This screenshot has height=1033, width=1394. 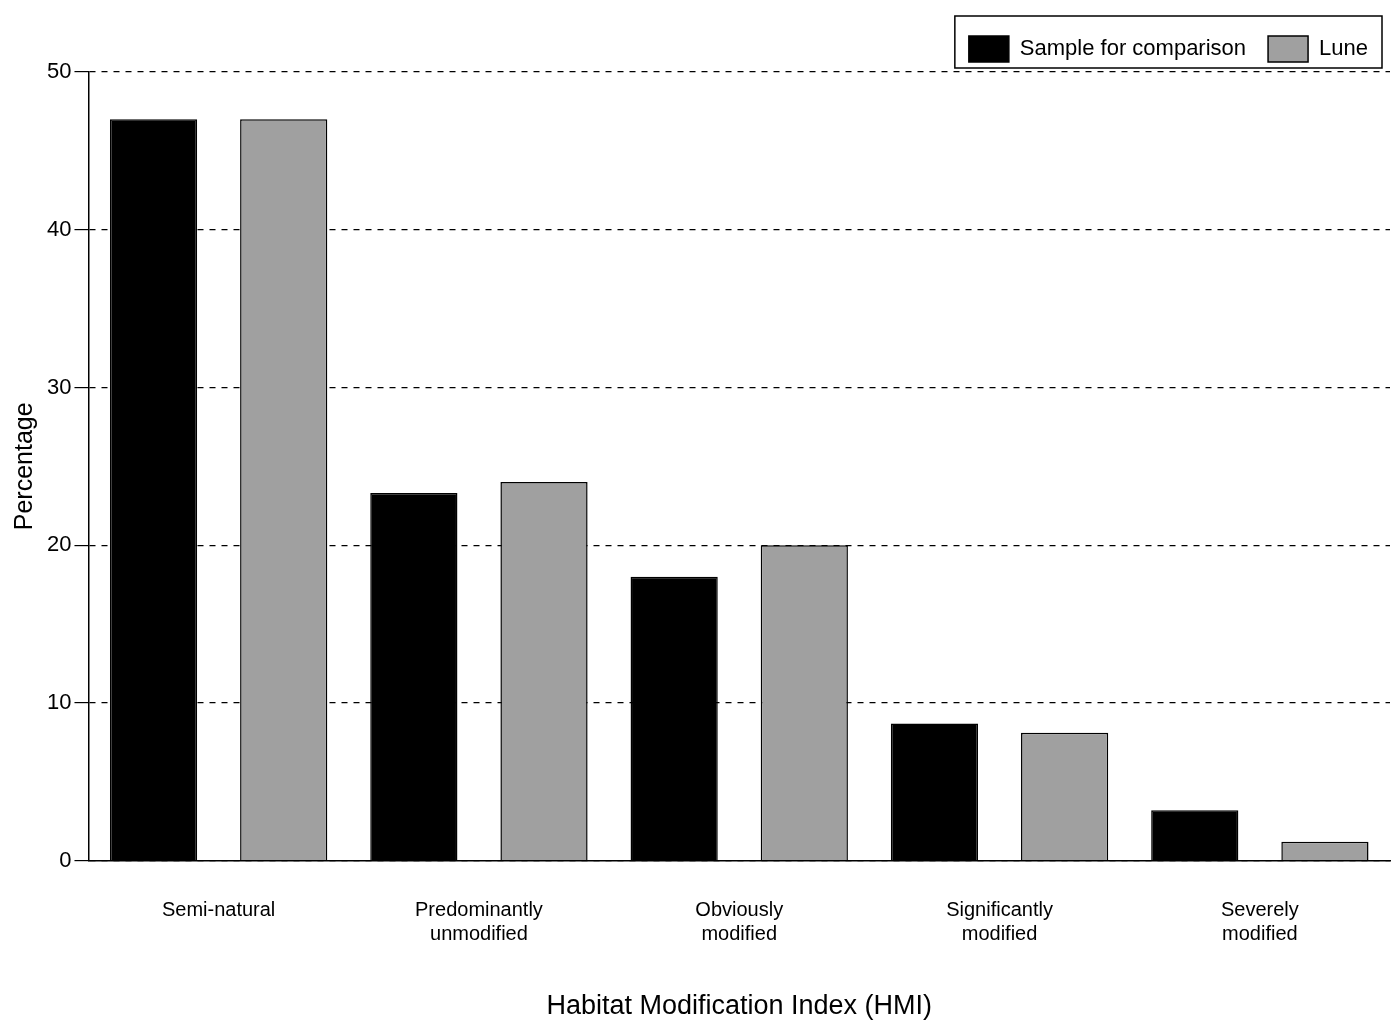 What do you see at coordinates (59, 544) in the screenshot?
I see `y-tick-label: 20` at bounding box center [59, 544].